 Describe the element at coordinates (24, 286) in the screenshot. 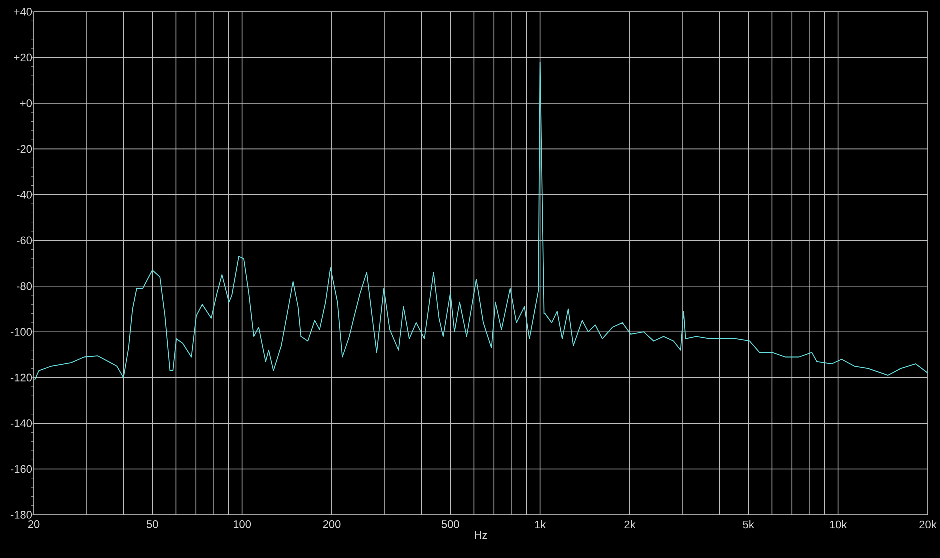

I see `y-tick-label: -80` at that location.